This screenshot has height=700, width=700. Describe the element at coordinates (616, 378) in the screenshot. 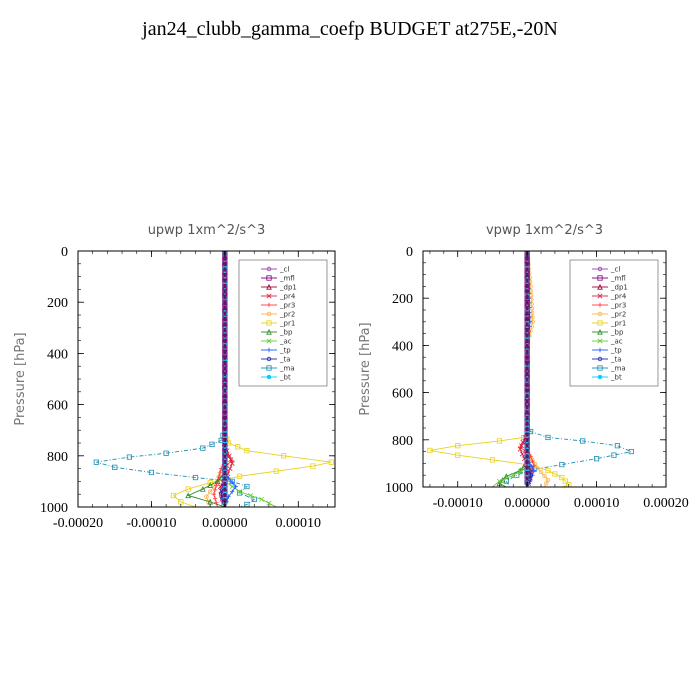

I see `legend-label: _bt` at that location.